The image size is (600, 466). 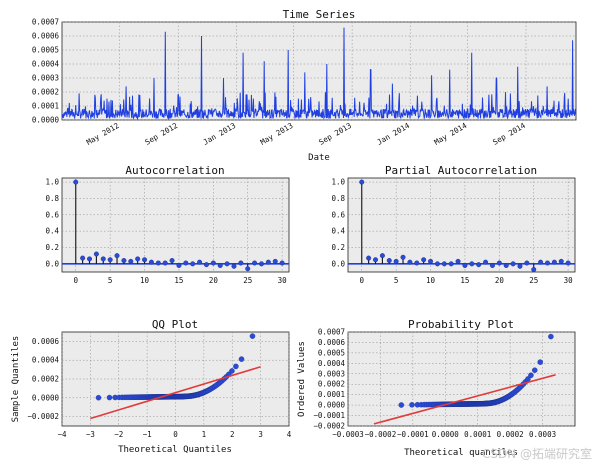 What do you see at coordinates (260, 434) in the screenshot?
I see `qq-x-tick-label: 3` at bounding box center [260, 434].